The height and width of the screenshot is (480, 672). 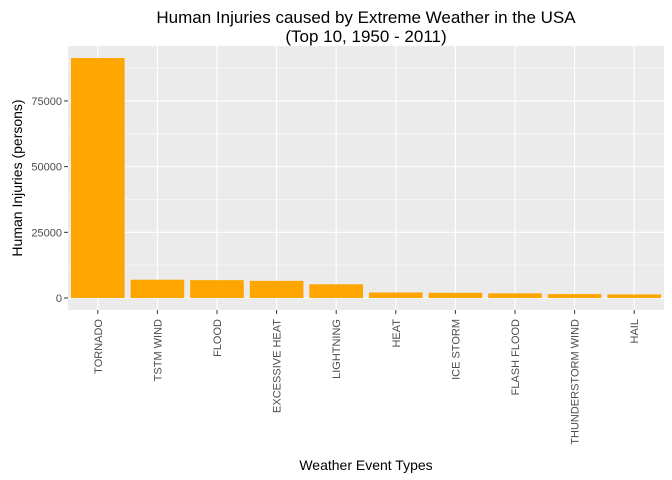 I want to click on y-tick-label: 75000, so click(x=46, y=102).